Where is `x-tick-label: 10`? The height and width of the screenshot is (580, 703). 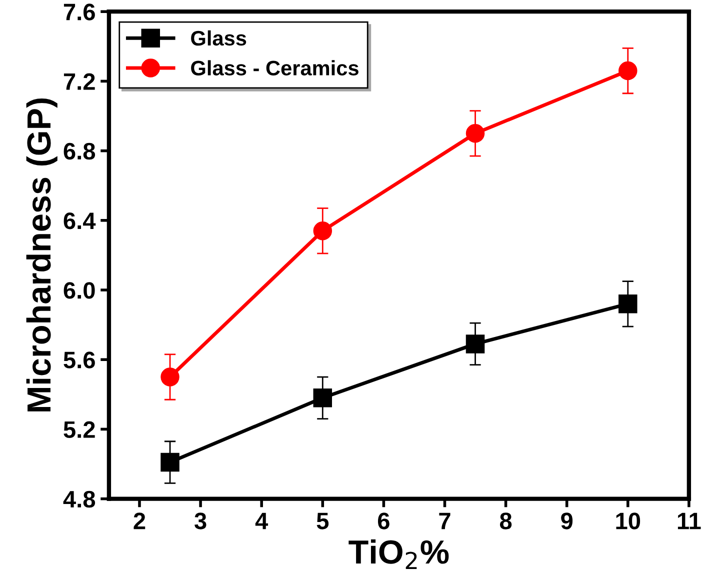 x-tick-label: 10 is located at coordinates (628, 521).